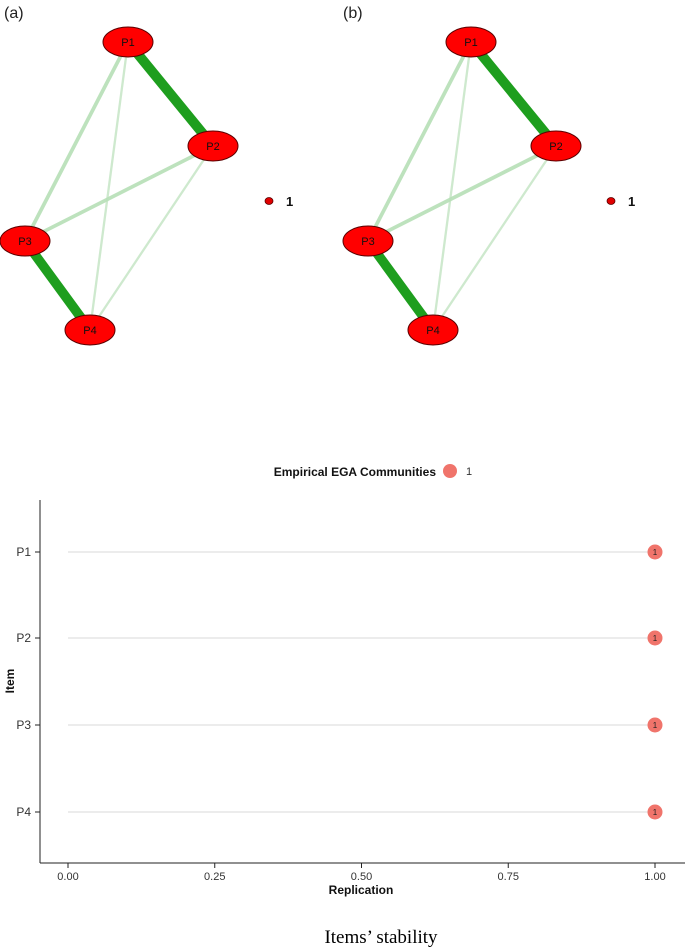 The width and height of the screenshot is (685, 951). Describe the element at coordinates (67, 877) in the screenshot. I see `x-tick-0: 0.00` at that location.